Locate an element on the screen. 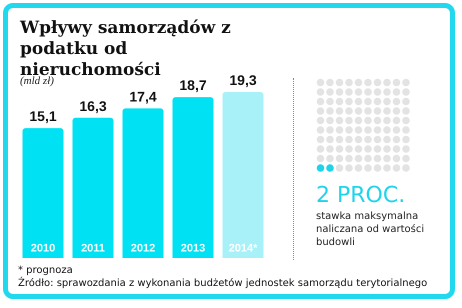 This screenshot has width=462, height=308. text: 2 PROC. is located at coordinates (361, 196).